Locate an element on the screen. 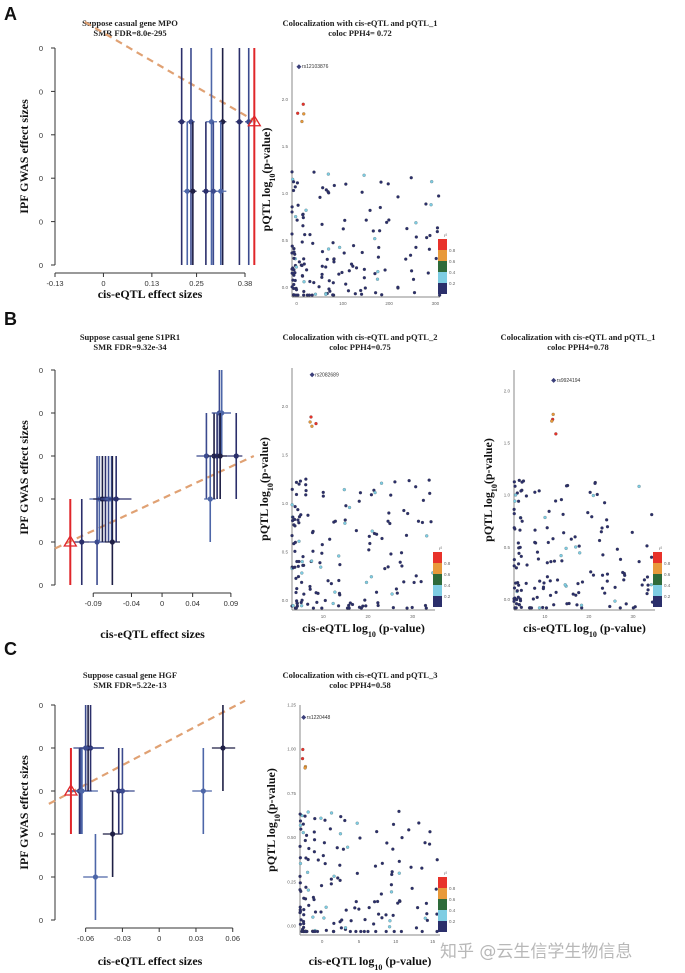  y-axis-label: pQTL log10(p-value) is located at coordinates (268, 180).